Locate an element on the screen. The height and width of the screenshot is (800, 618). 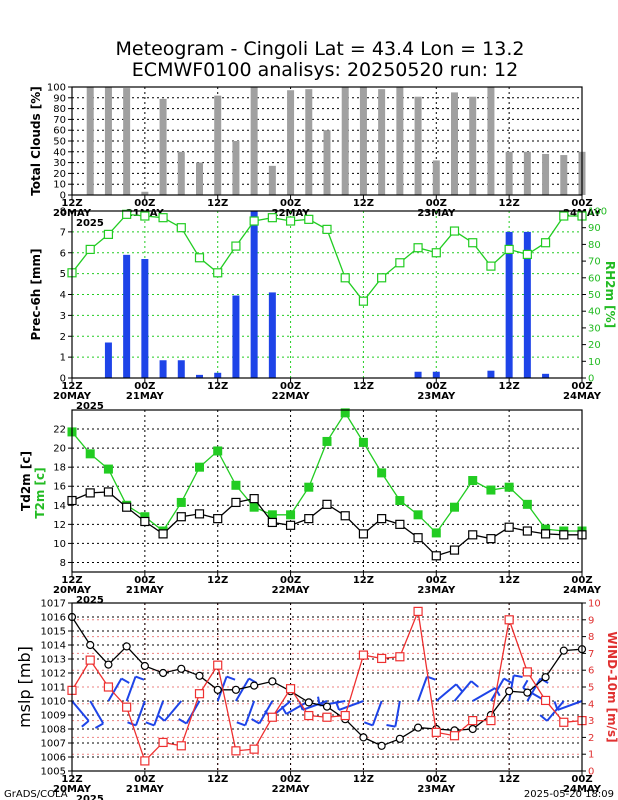
y-tick-label: 4 is located at coordinates (63, 295).